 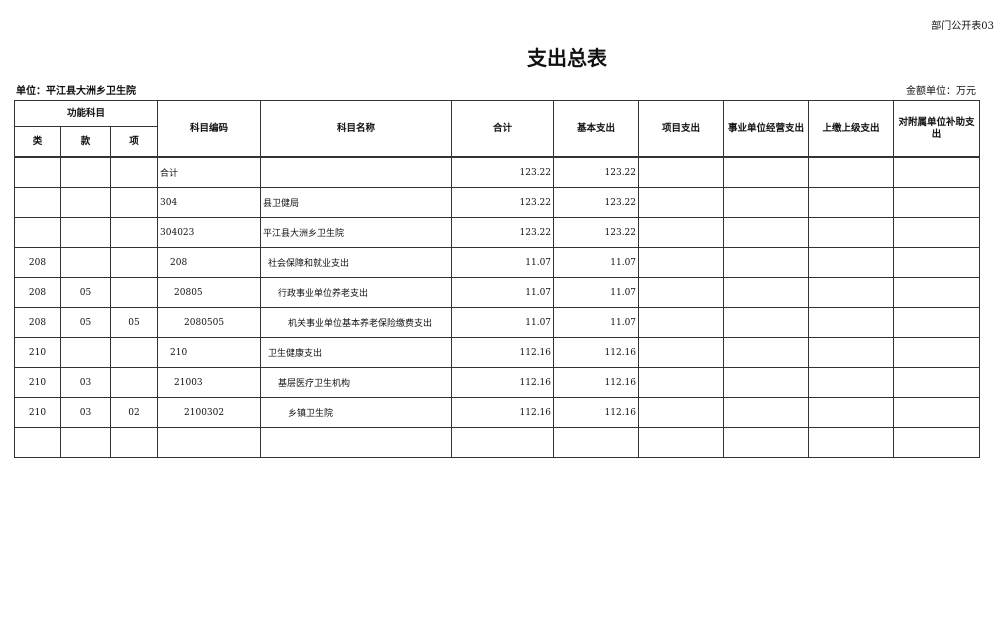 What do you see at coordinates (596, 129) in the screenshot?
I see `header-basic: 基本支出` at bounding box center [596, 129].